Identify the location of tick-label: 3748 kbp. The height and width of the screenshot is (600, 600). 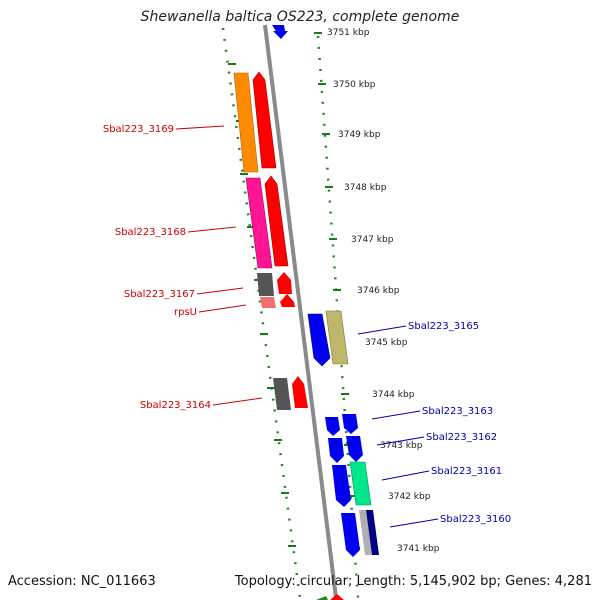
(365, 188).